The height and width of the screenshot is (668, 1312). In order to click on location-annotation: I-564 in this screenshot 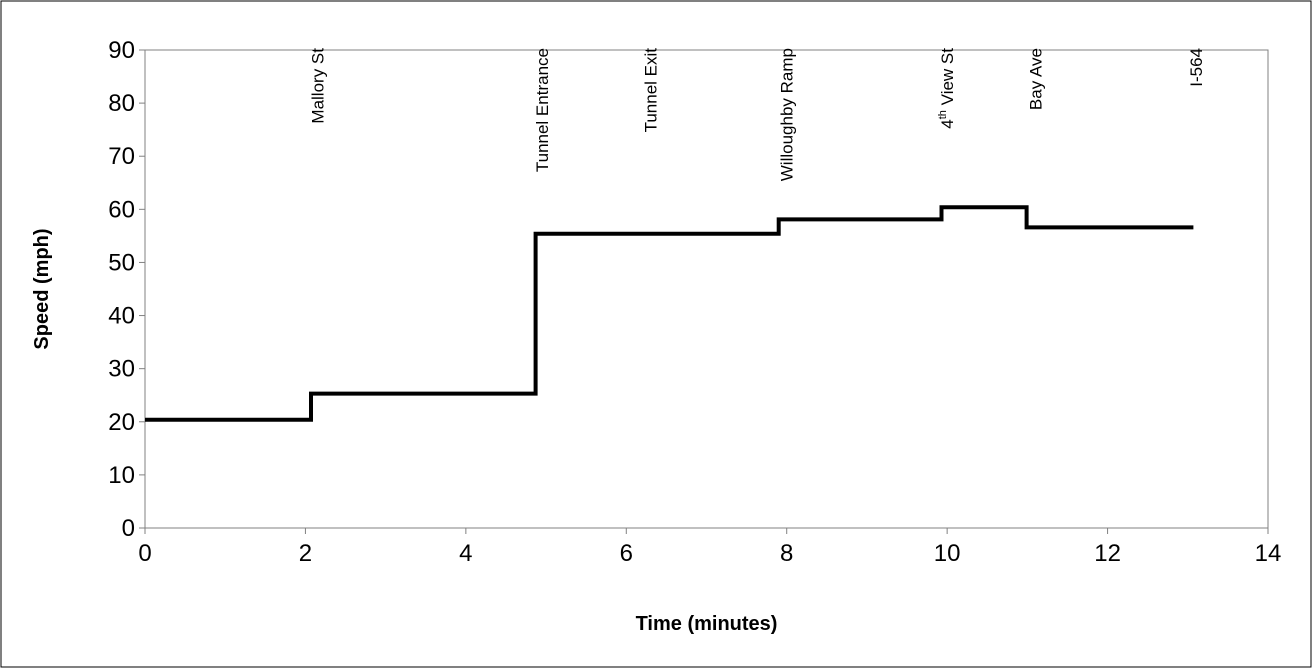, I will do `click(1196, 67)`.